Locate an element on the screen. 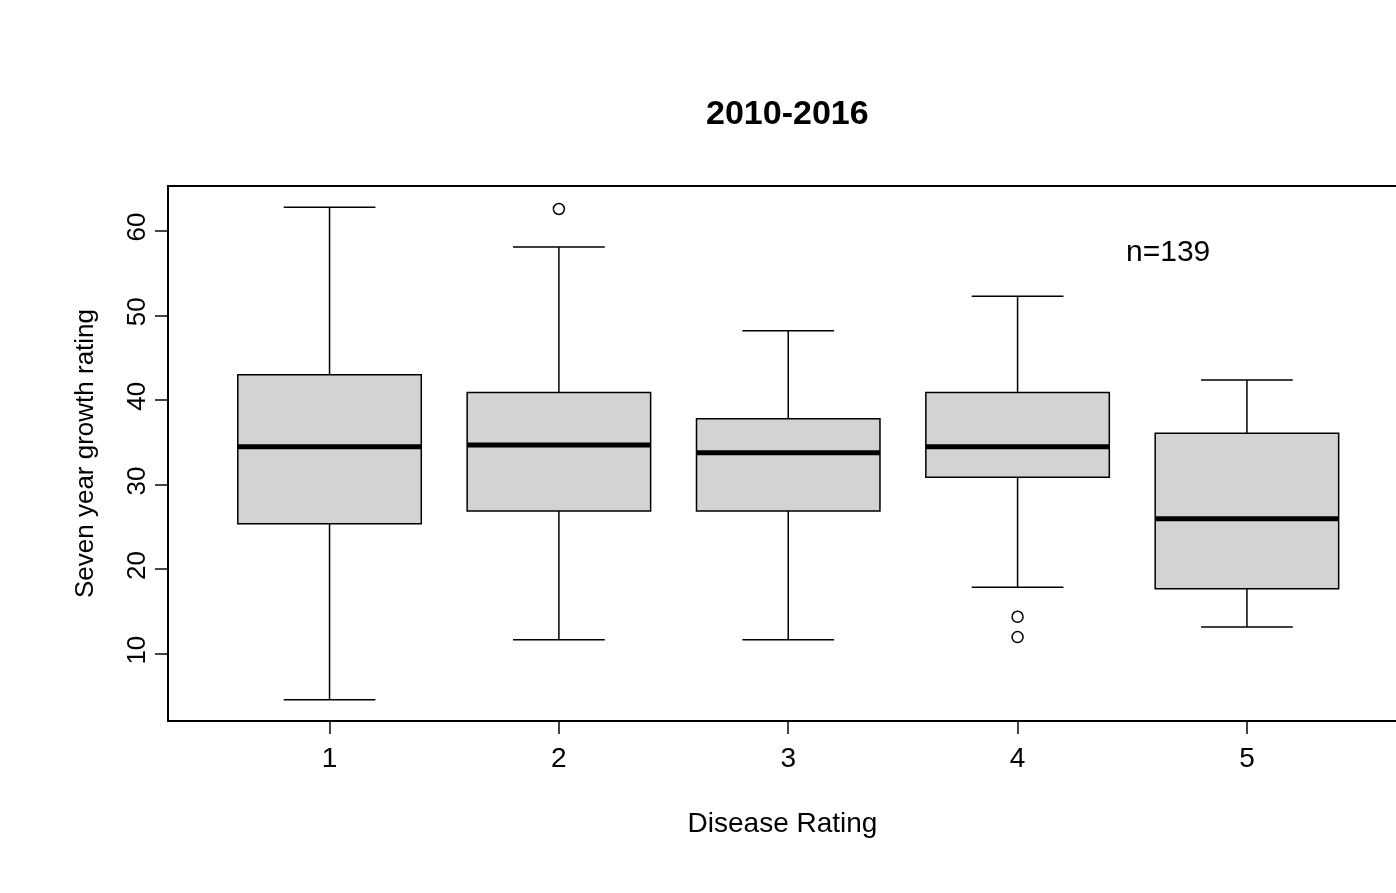  y-tick-label: 10 is located at coordinates (135, 650).